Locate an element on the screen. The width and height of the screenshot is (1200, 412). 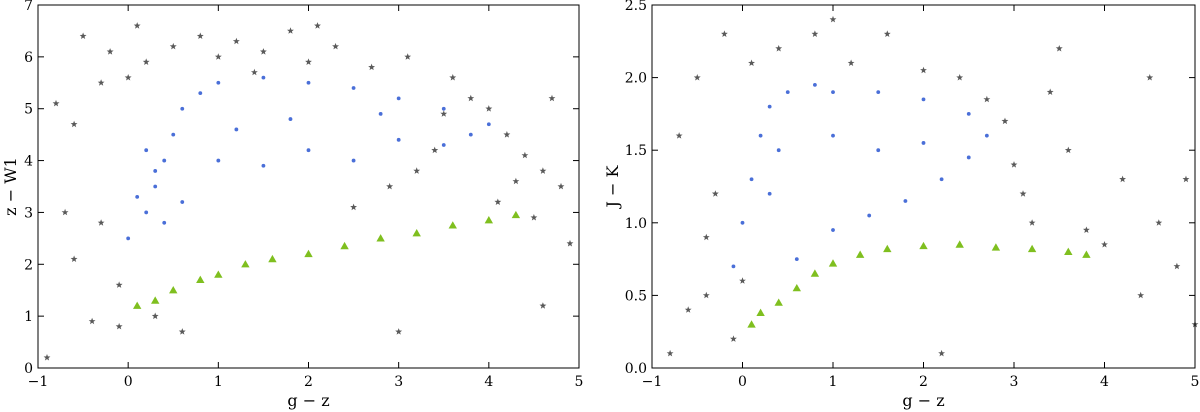
right-x-axis-label: g − z is located at coordinates (923, 400).